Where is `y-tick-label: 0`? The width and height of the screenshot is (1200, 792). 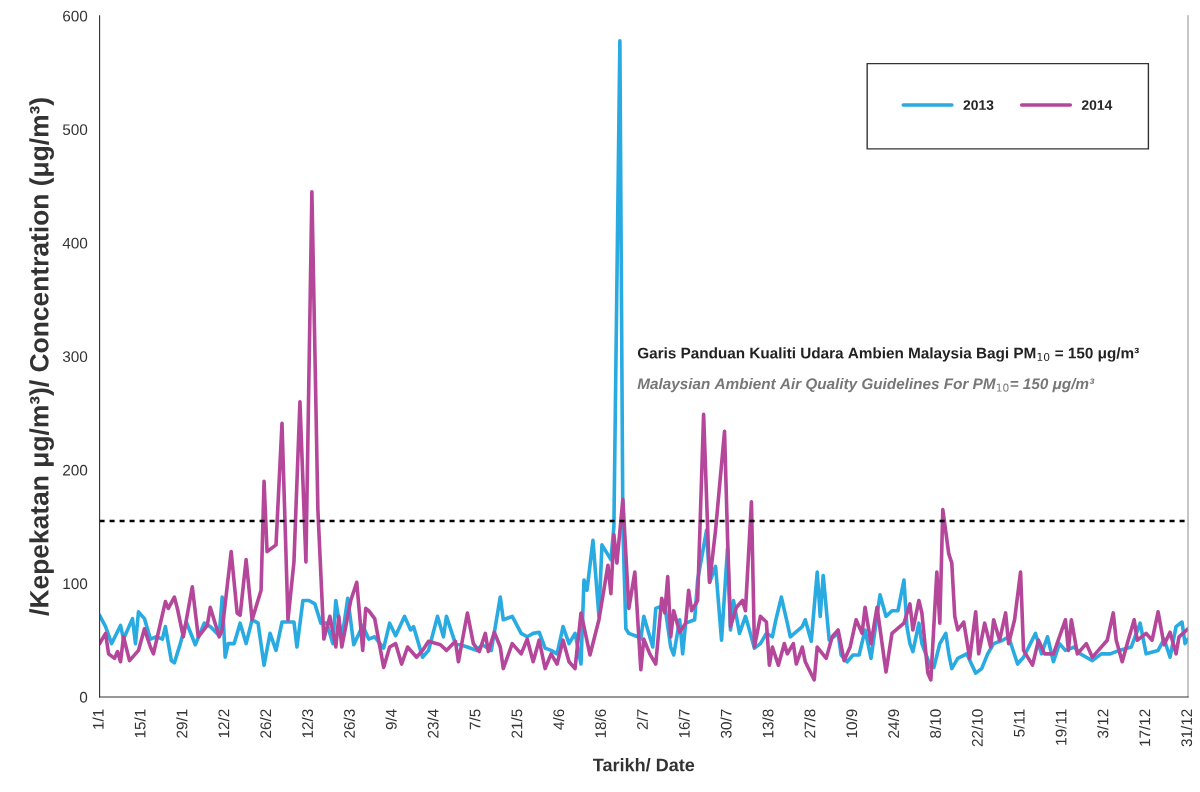 y-tick-label: 0 is located at coordinates (83, 697).